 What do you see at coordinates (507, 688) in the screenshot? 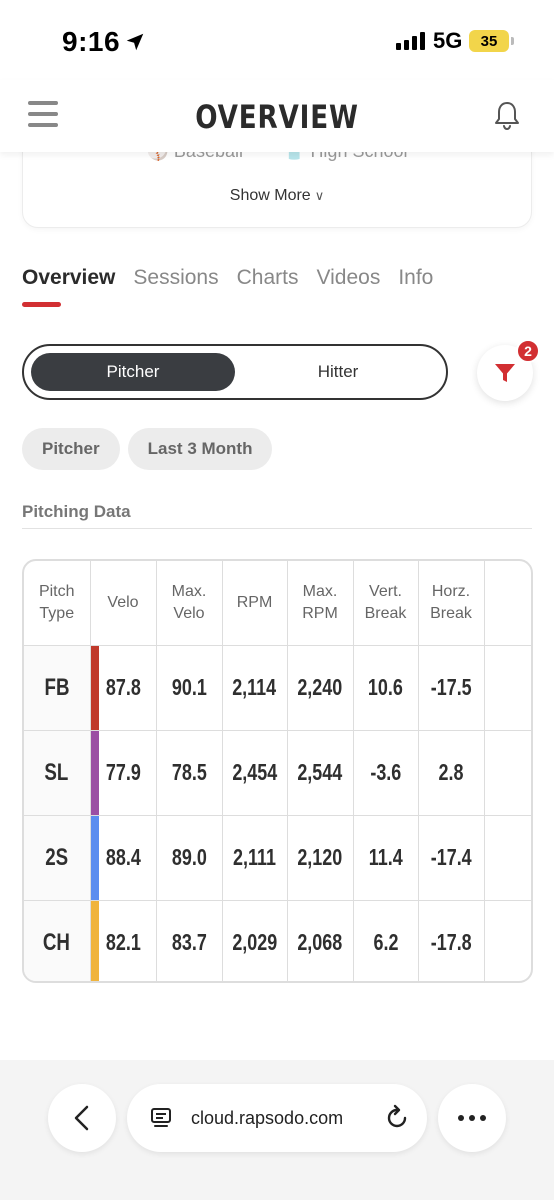
I see `cell-spin-eff: 97.7` at bounding box center [507, 688].